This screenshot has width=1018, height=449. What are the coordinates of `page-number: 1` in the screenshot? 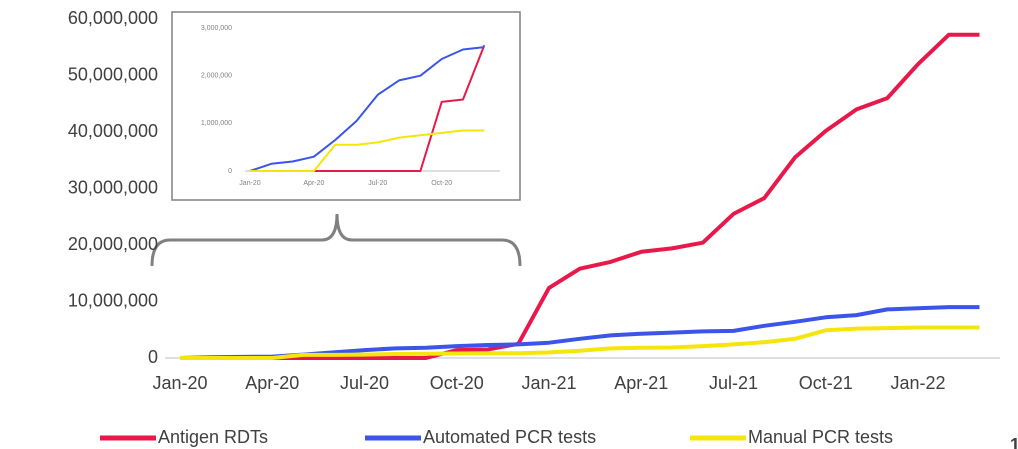 It's located at (1014, 442).